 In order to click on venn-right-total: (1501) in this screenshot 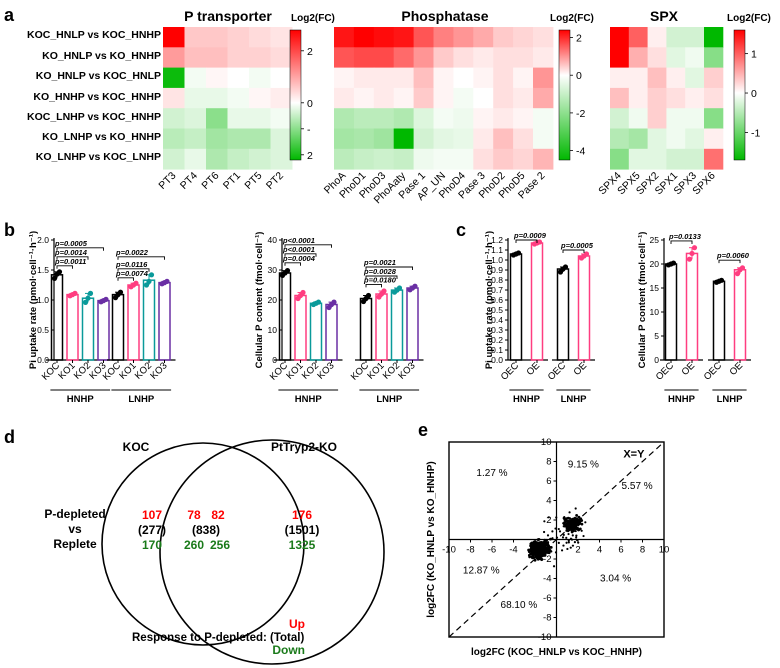, I will do `click(302, 530)`.